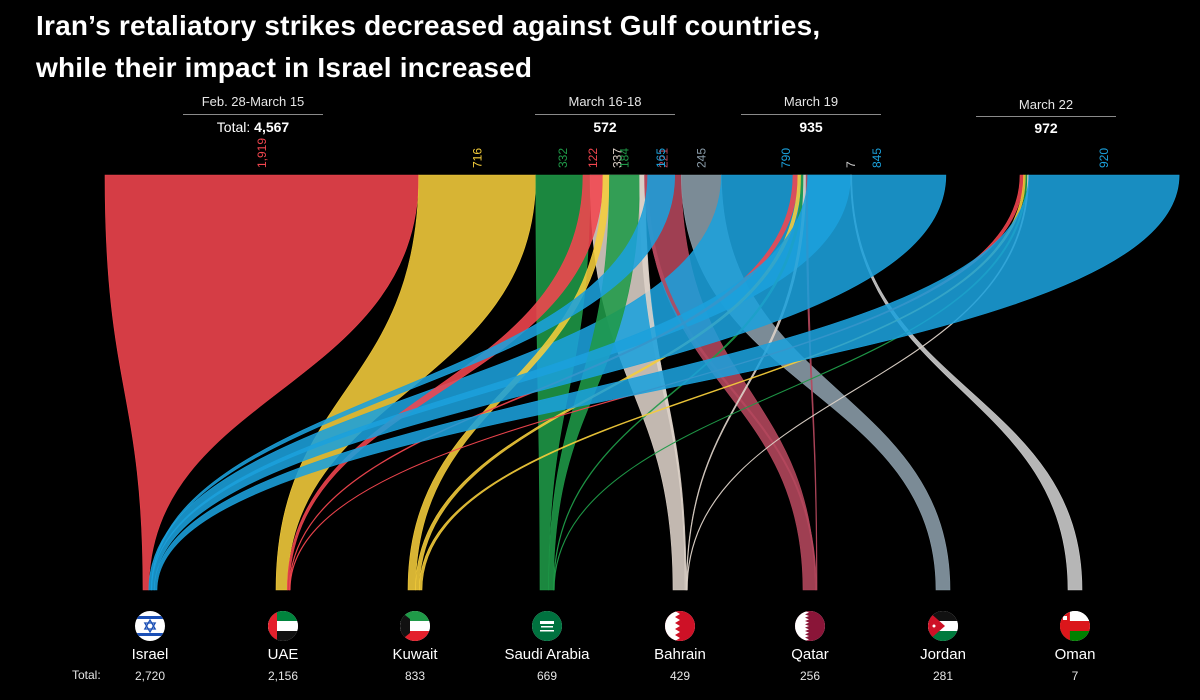 This screenshot has width=1200, height=700. I want to click on flow-label-3-4: 920, so click(1104, 158).